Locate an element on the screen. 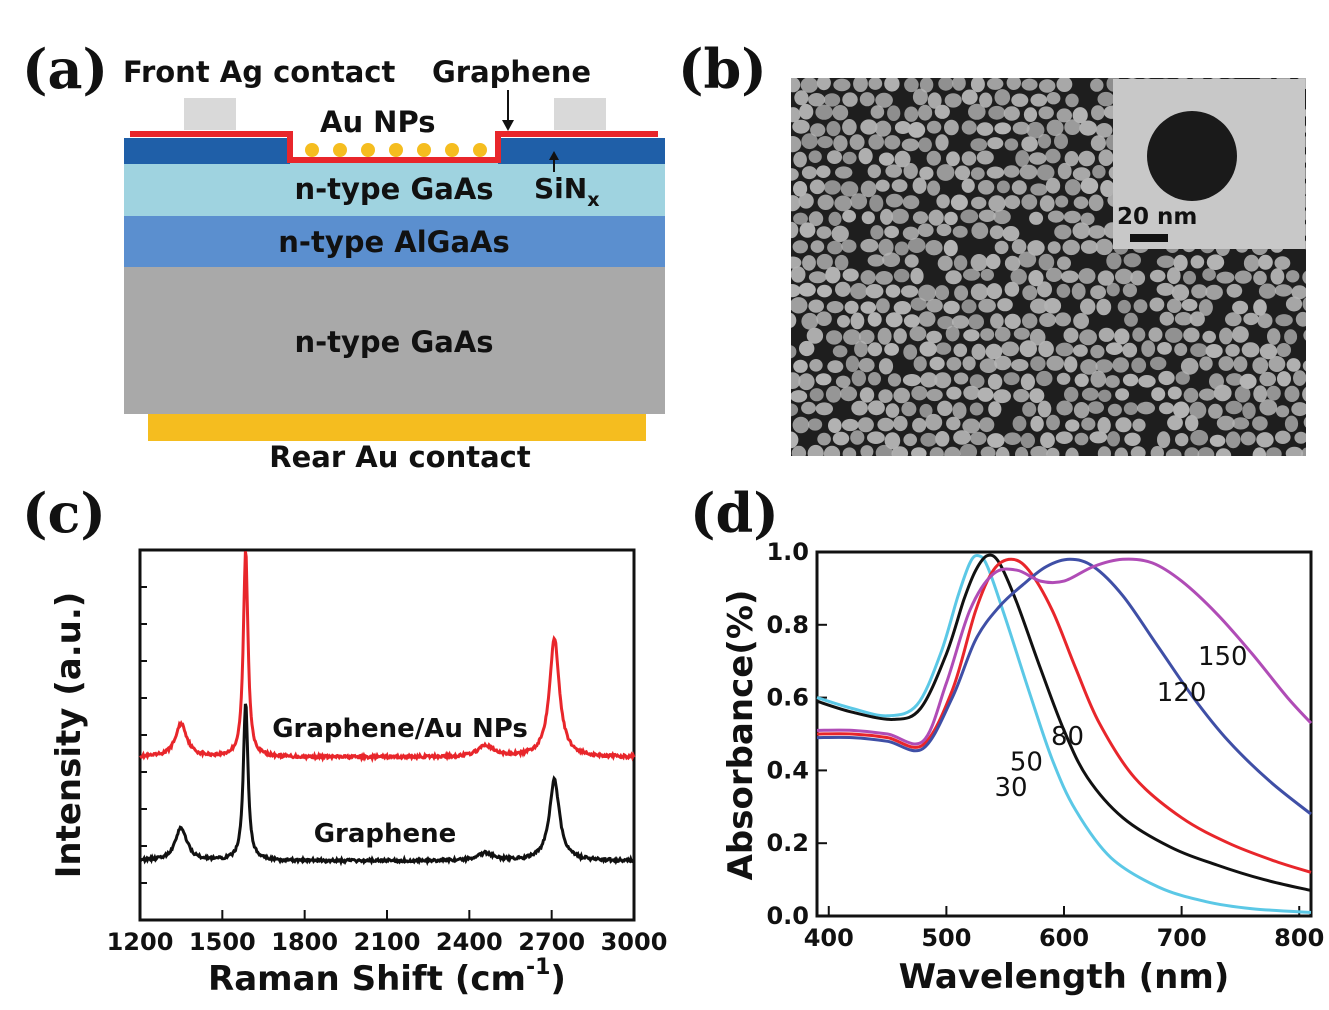 The width and height of the screenshot is (1329, 1010). au-nanoparticle is located at coordinates (480, 150).